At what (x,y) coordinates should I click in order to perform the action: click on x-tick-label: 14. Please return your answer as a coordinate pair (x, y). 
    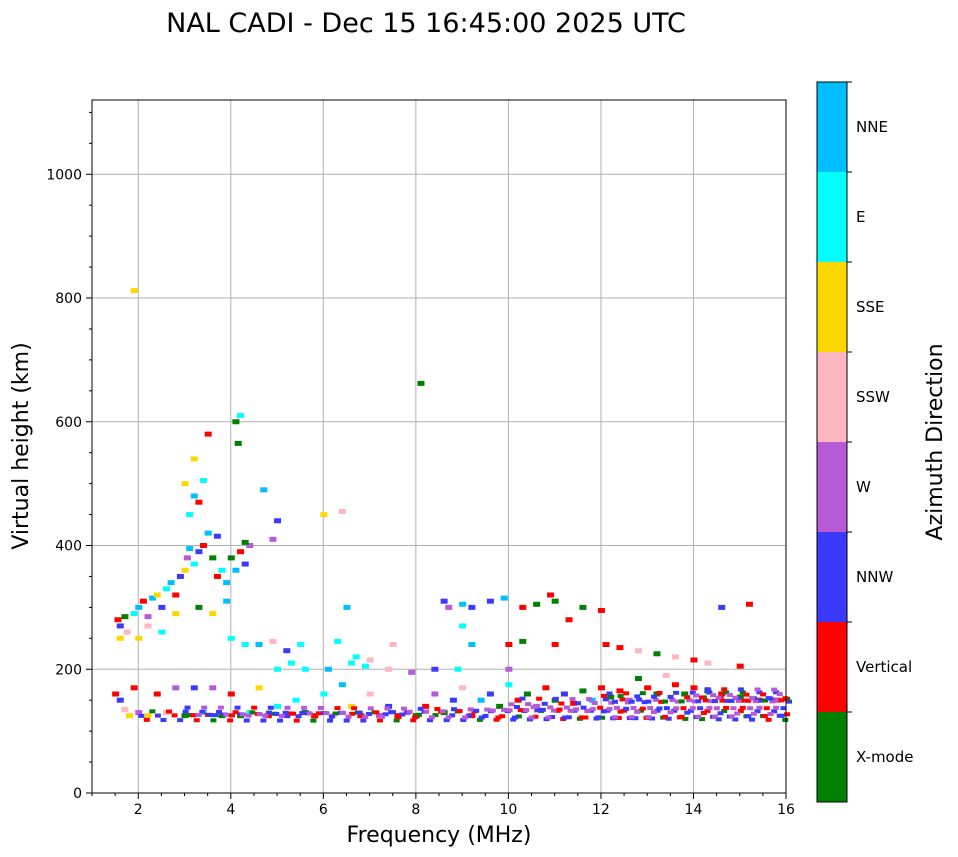
    Looking at the image, I should click on (694, 810).